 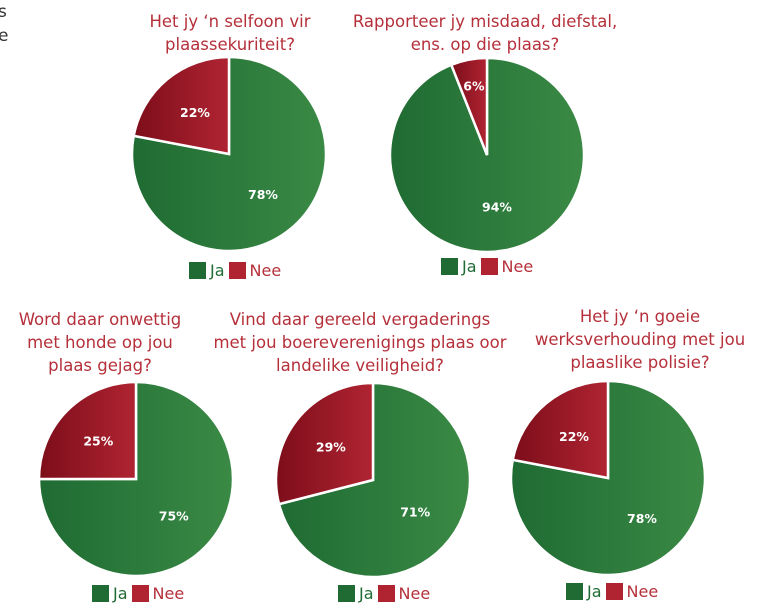 What do you see at coordinates (331, 446) in the screenshot?
I see `data-label-nee: 29%` at bounding box center [331, 446].